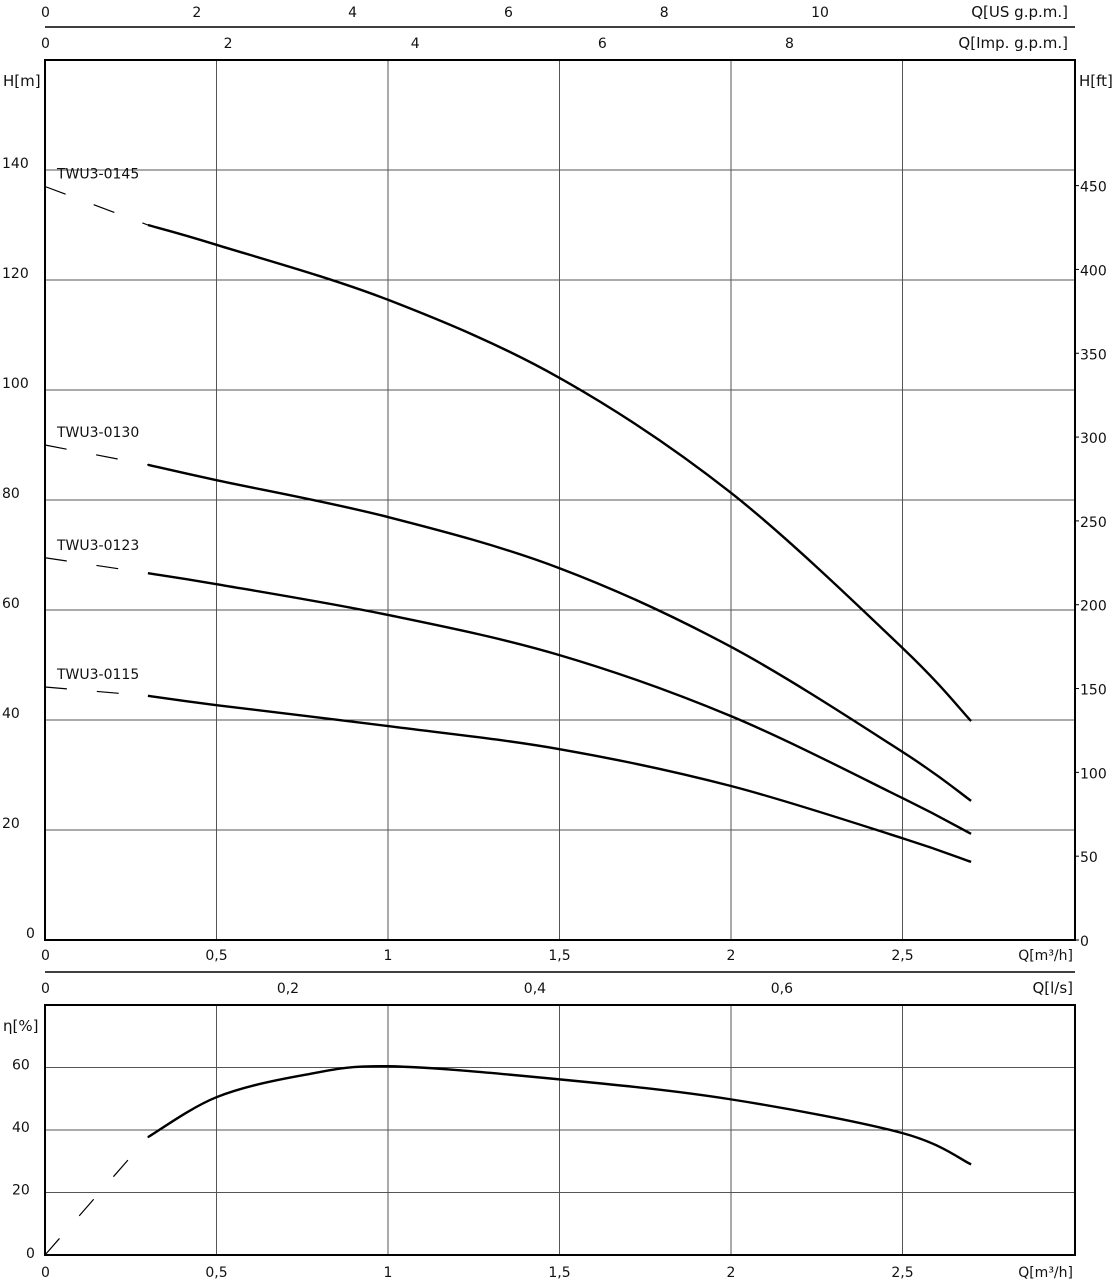 This screenshot has width=1113, height=1280. I want to click on eta-y-tick-label: 20, so click(21, 1191).